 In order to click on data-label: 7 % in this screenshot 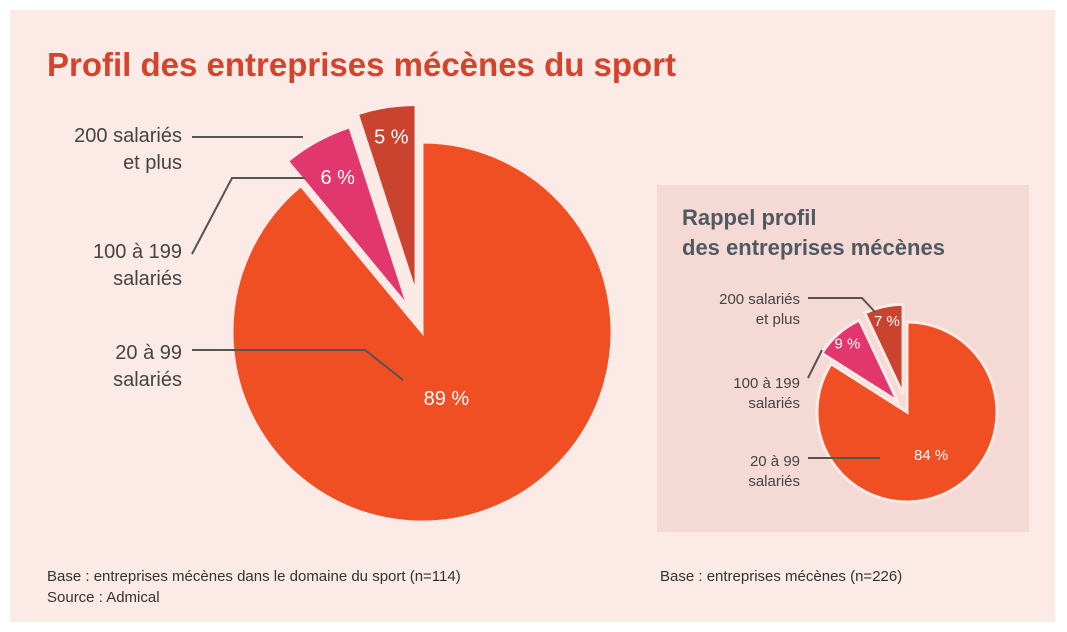, I will do `click(887, 321)`.